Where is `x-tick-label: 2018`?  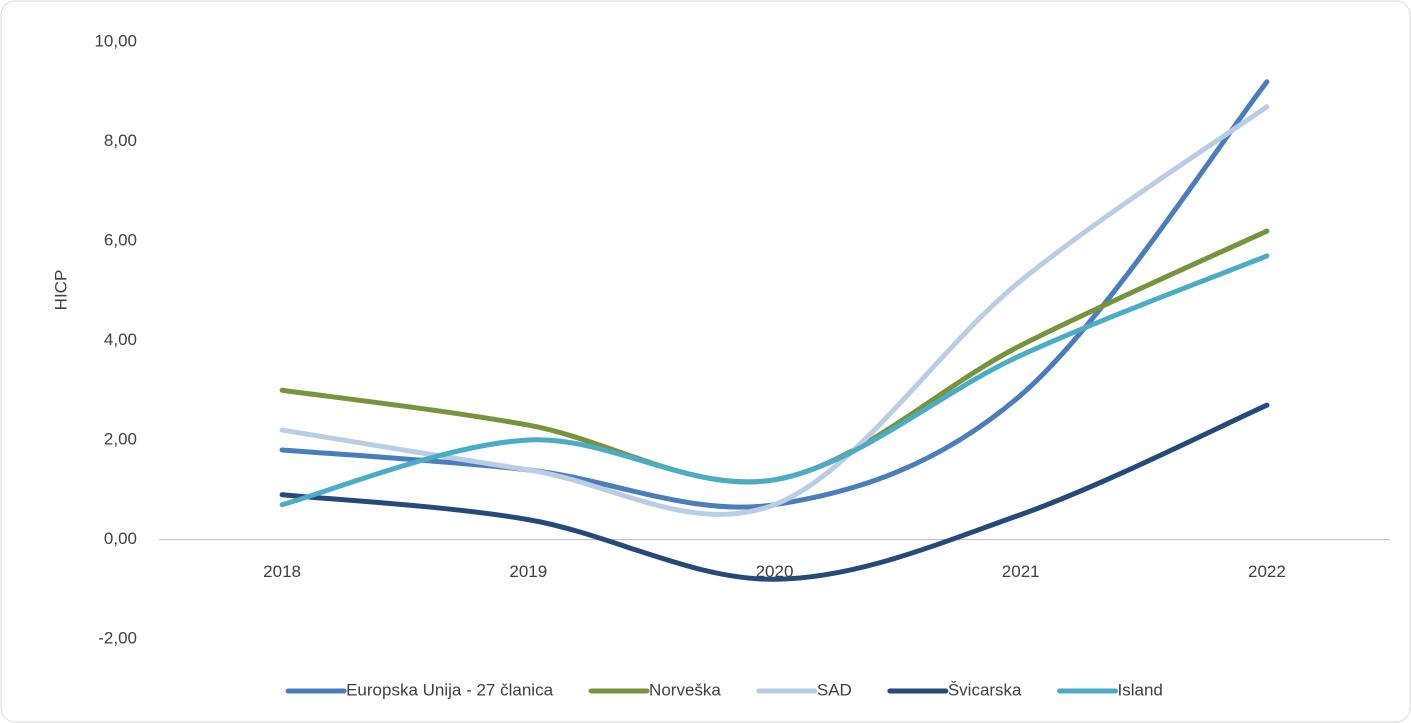 x-tick-label: 2018 is located at coordinates (282, 571).